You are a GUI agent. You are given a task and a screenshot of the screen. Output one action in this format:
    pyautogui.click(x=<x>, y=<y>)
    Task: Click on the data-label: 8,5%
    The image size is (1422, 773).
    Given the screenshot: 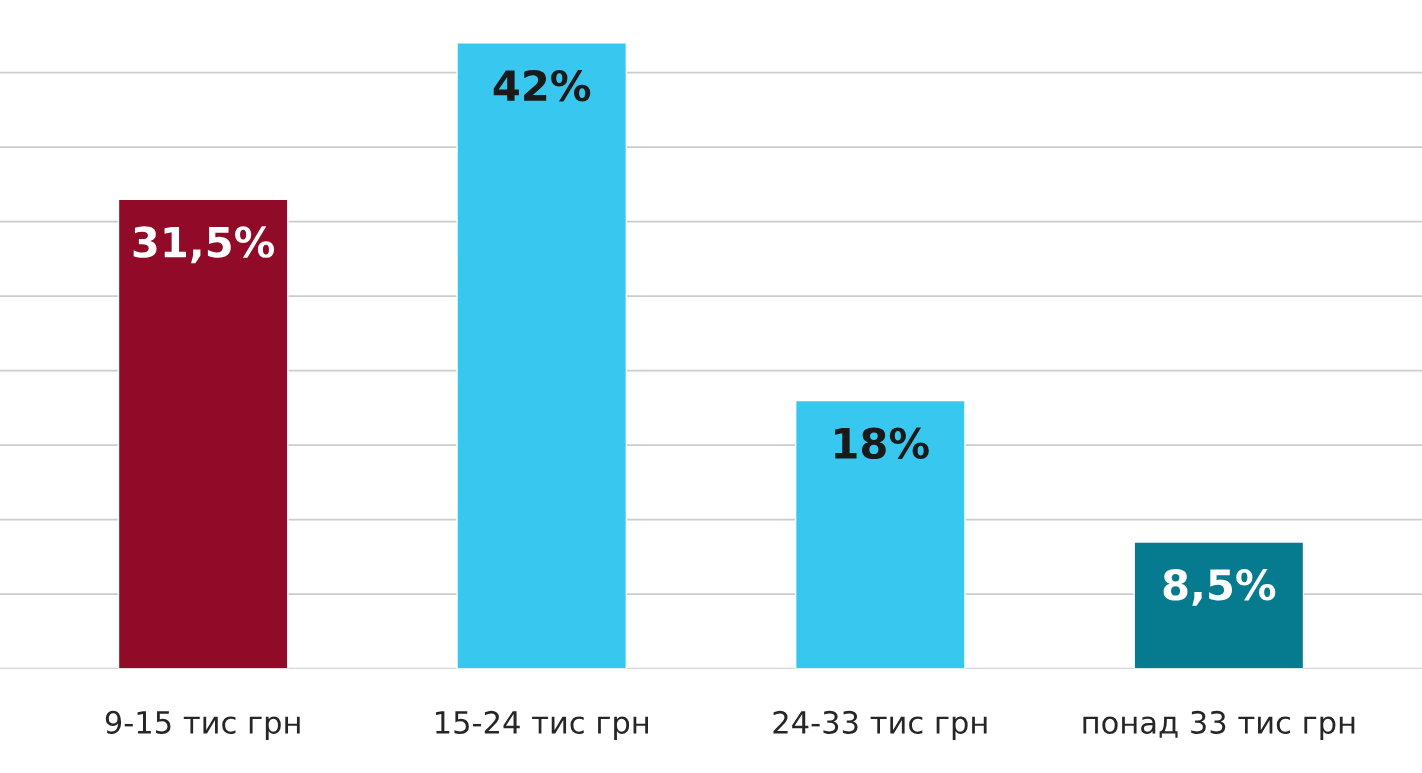 What is the action you would take?
    pyautogui.click(x=1219, y=587)
    